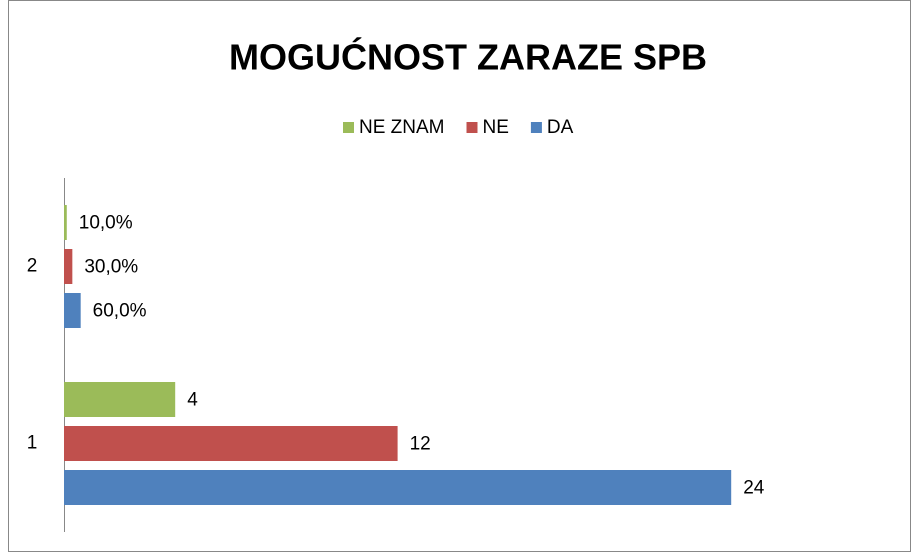  What do you see at coordinates (111, 267) in the screenshot?
I see `data-label: 30,0%` at bounding box center [111, 267].